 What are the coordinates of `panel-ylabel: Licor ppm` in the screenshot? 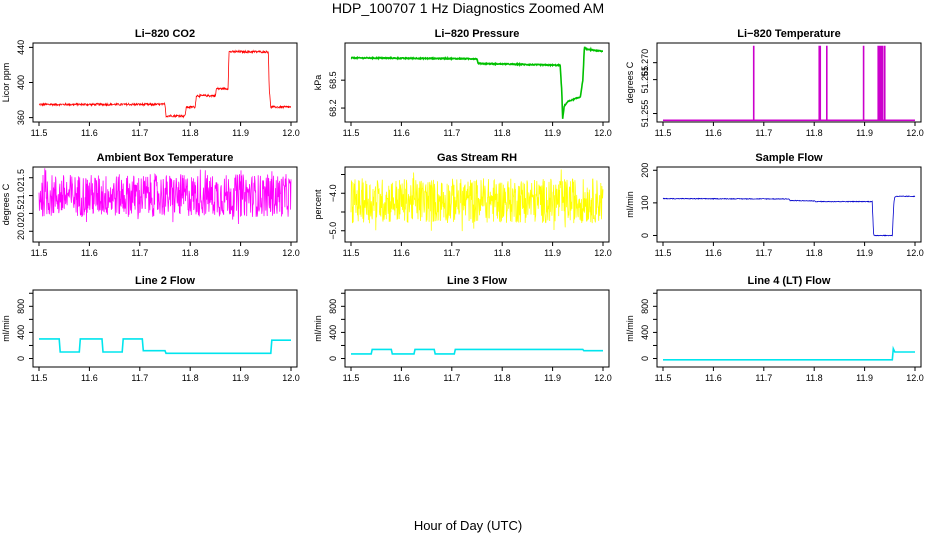 It's located at (6, 83).